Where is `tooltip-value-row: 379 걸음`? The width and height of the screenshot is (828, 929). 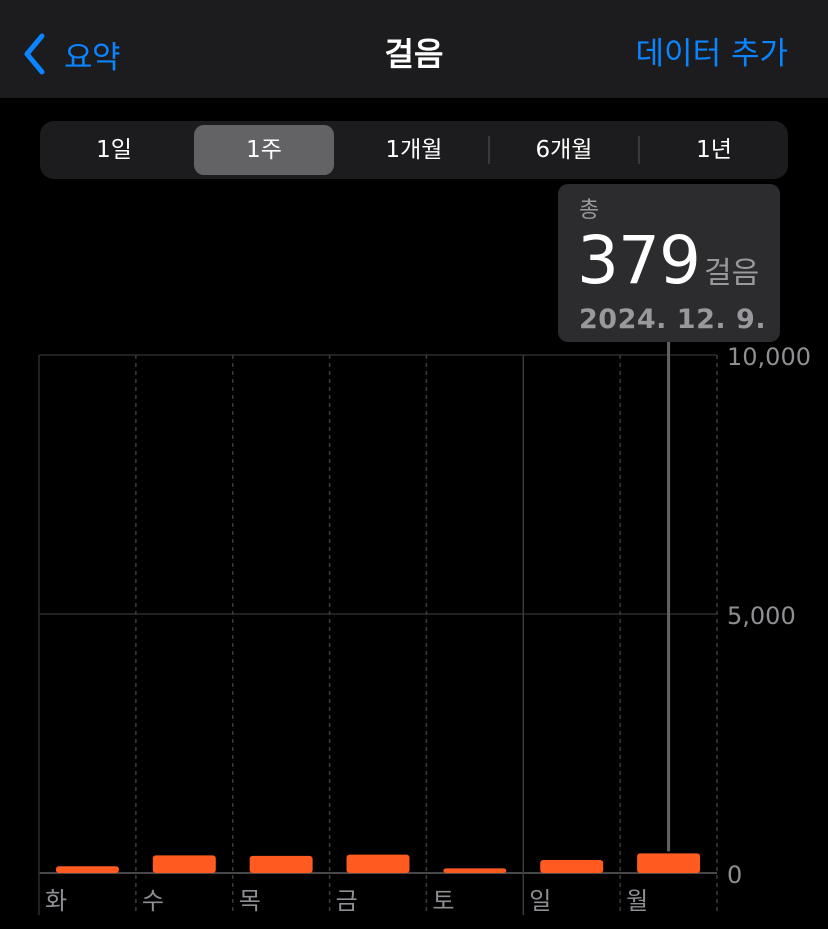
tooltip-value-row: 379 걸음 is located at coordinates (668, 260).